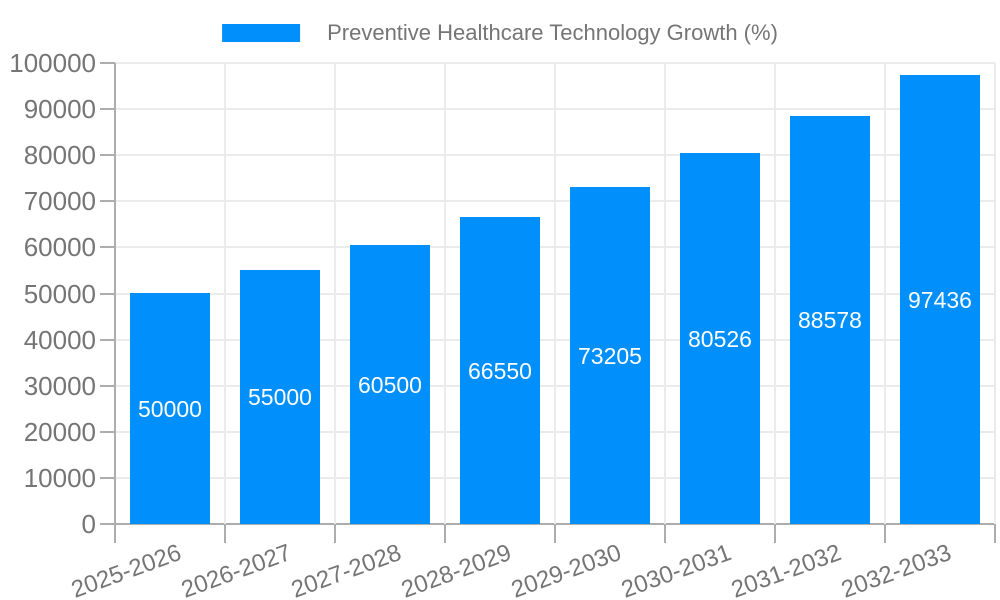 The image size is (1000, 600). I want to click on y-axis-line, so click(115, 293).